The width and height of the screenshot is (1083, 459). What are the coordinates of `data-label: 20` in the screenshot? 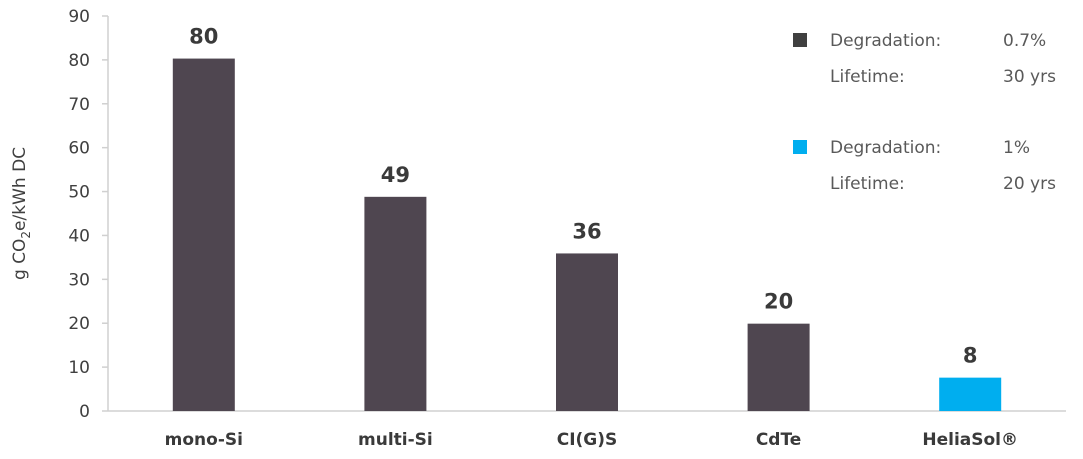 It's located at (778, 302).